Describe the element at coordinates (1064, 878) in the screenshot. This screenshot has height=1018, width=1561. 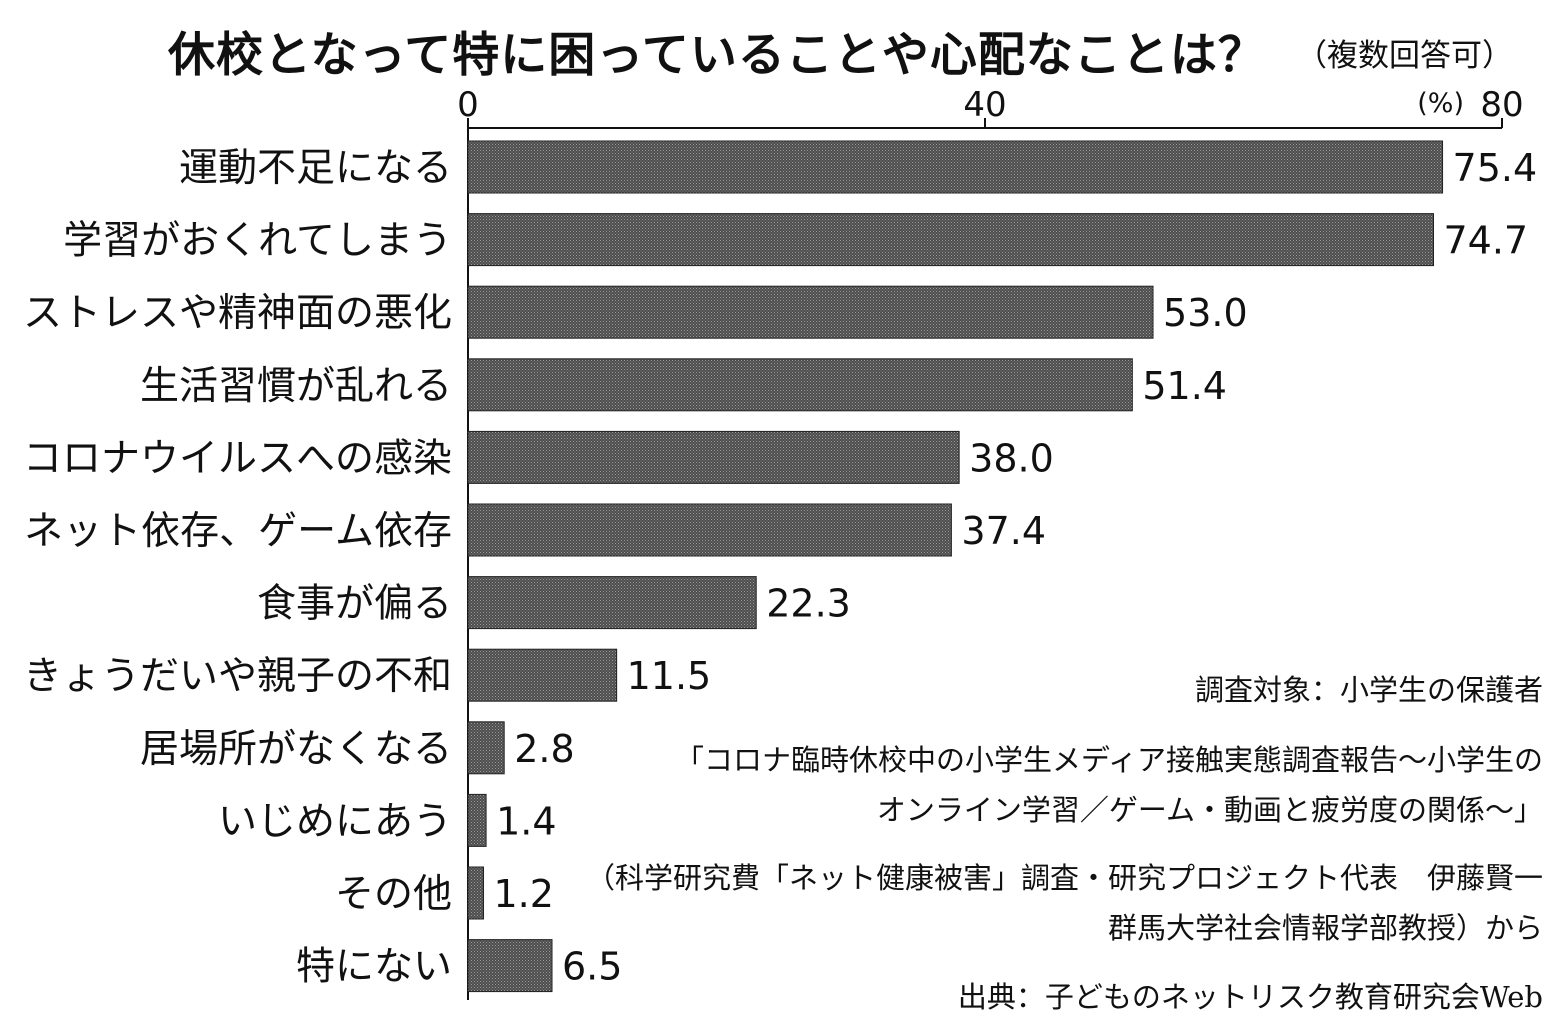
I see `credit-line-1: （科学研究費「ネット健康被害」調査・研究プロジェクト代表 伊藤賢一` at that location.